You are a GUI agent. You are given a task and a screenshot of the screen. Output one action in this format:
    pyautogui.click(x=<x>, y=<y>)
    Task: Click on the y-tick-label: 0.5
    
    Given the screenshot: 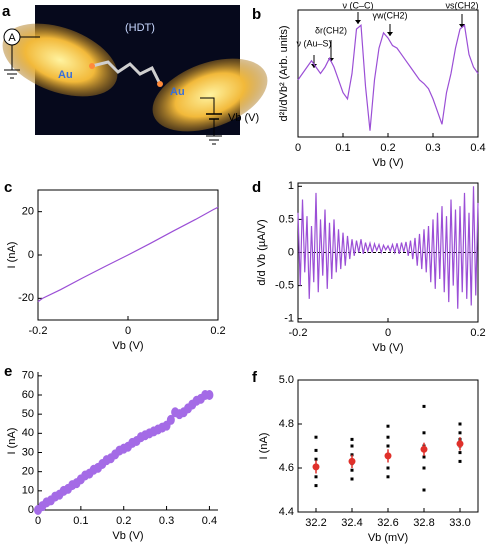 What is the action you would take?
    pyautogui.click(x=286, y=219)
    